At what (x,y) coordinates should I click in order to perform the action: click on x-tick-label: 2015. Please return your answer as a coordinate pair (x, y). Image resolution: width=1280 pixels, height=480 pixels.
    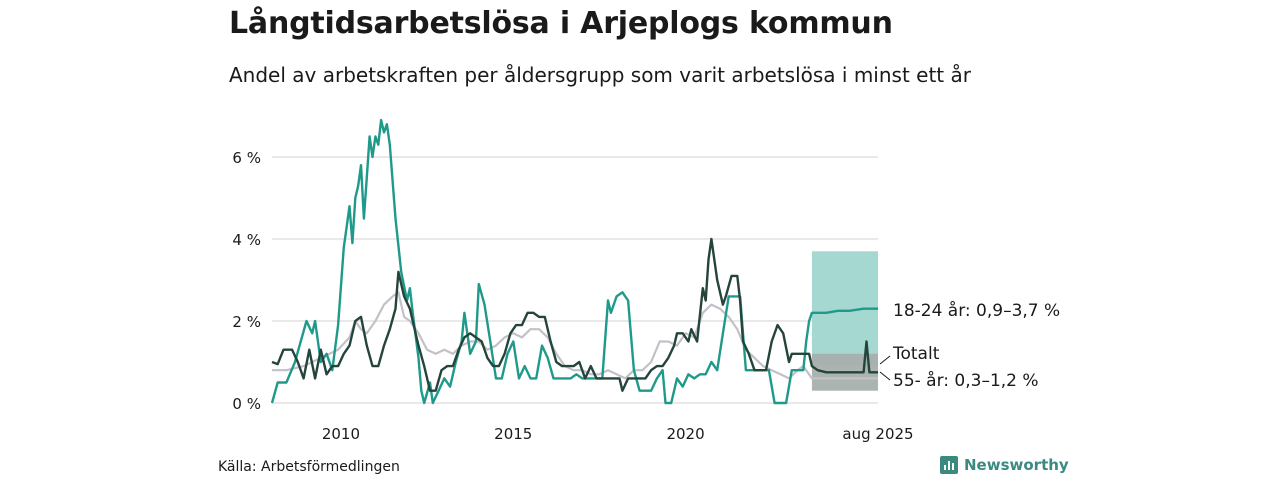
    Looking at the image, I should click on (513, 434).